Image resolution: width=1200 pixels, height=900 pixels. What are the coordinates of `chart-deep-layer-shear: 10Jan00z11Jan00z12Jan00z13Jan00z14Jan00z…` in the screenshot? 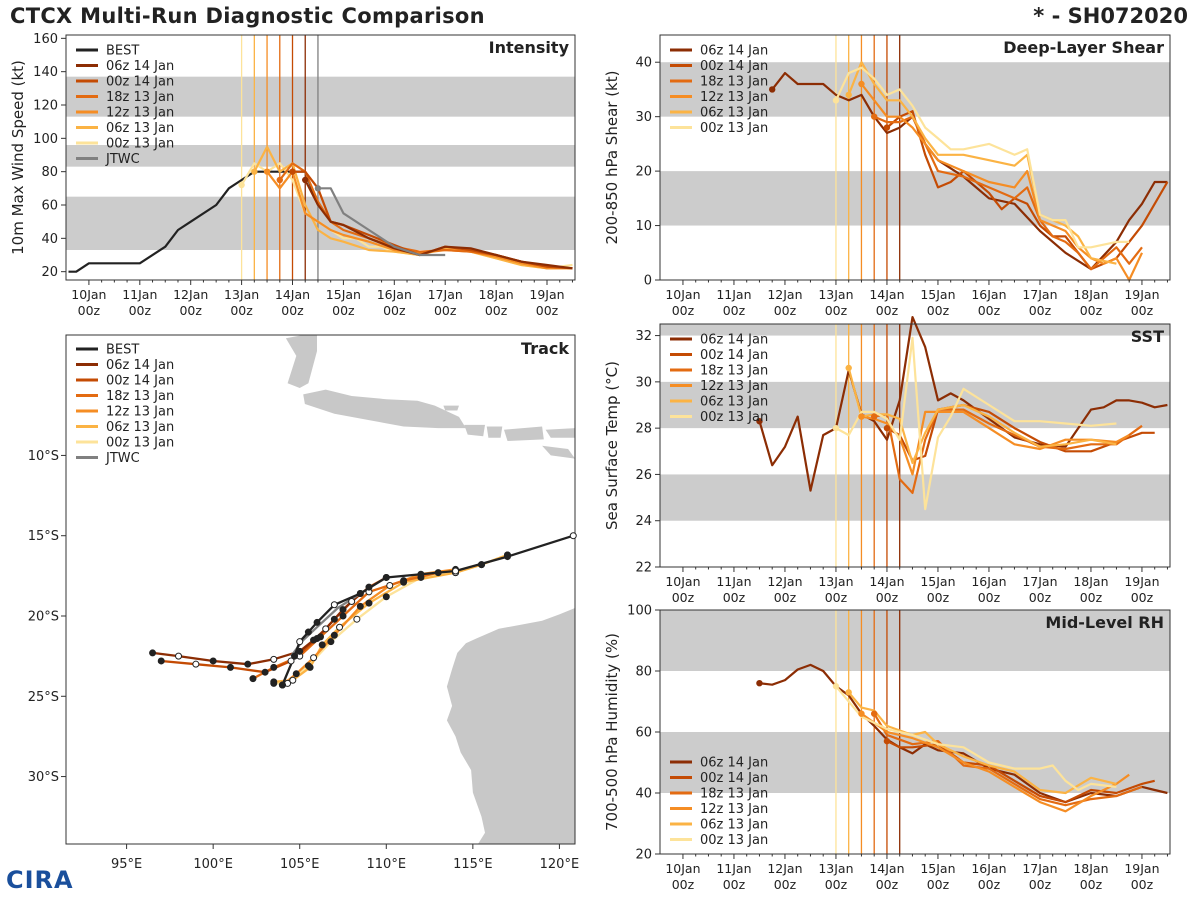 It's located at (887, 176).